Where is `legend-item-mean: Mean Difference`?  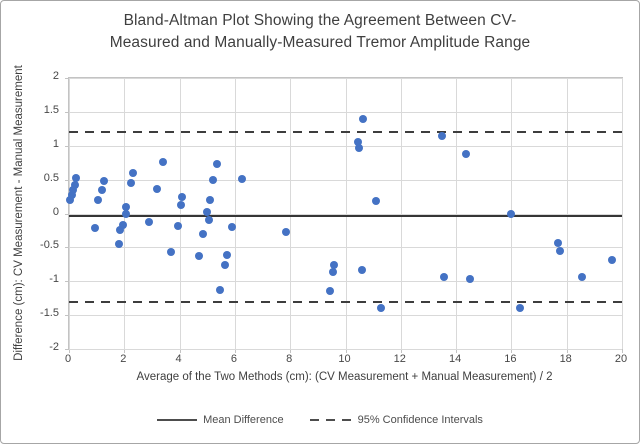 legend-item-mean: Mean Difference is located at coordinates (220, 420).